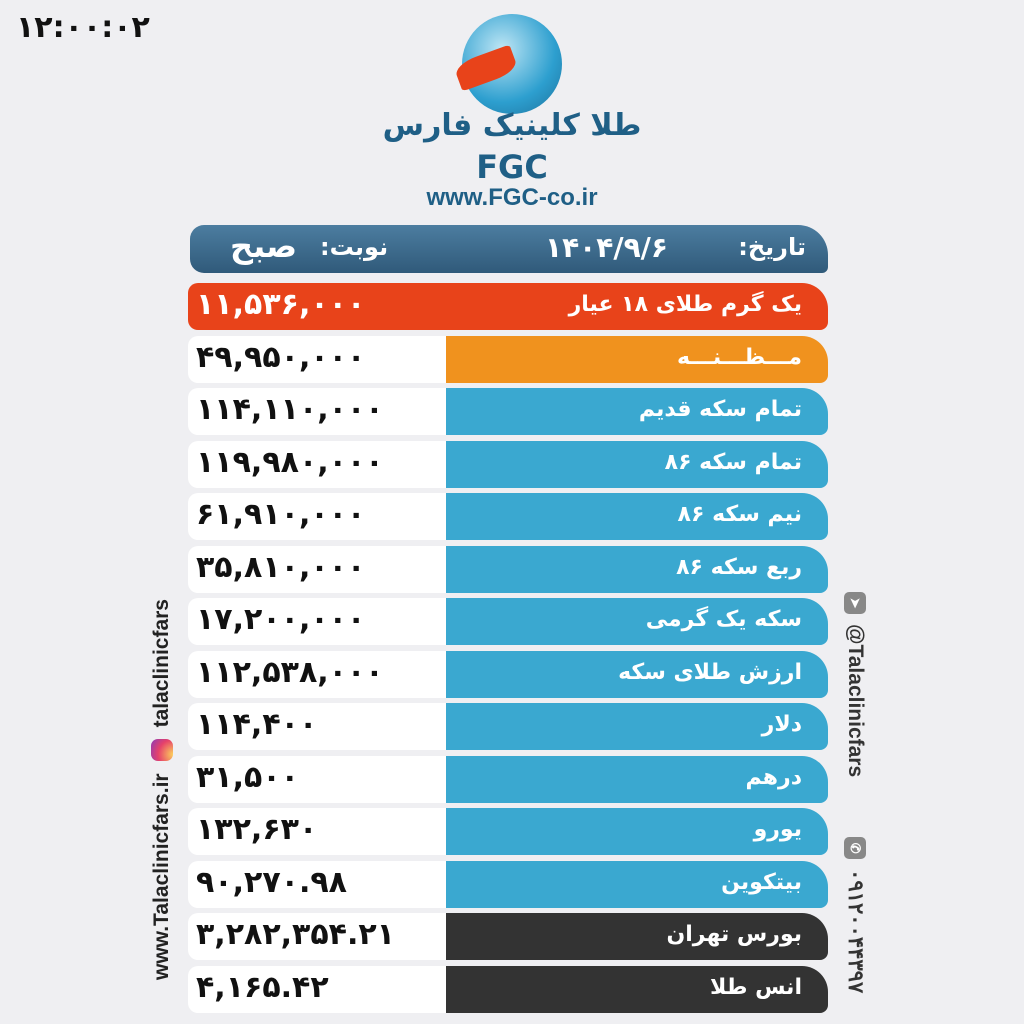 This screenshot has width=1024, height=1024. I want to click on price-value: ۱۱۴,۱۱۰,۰۰۰, so click(319, 411).